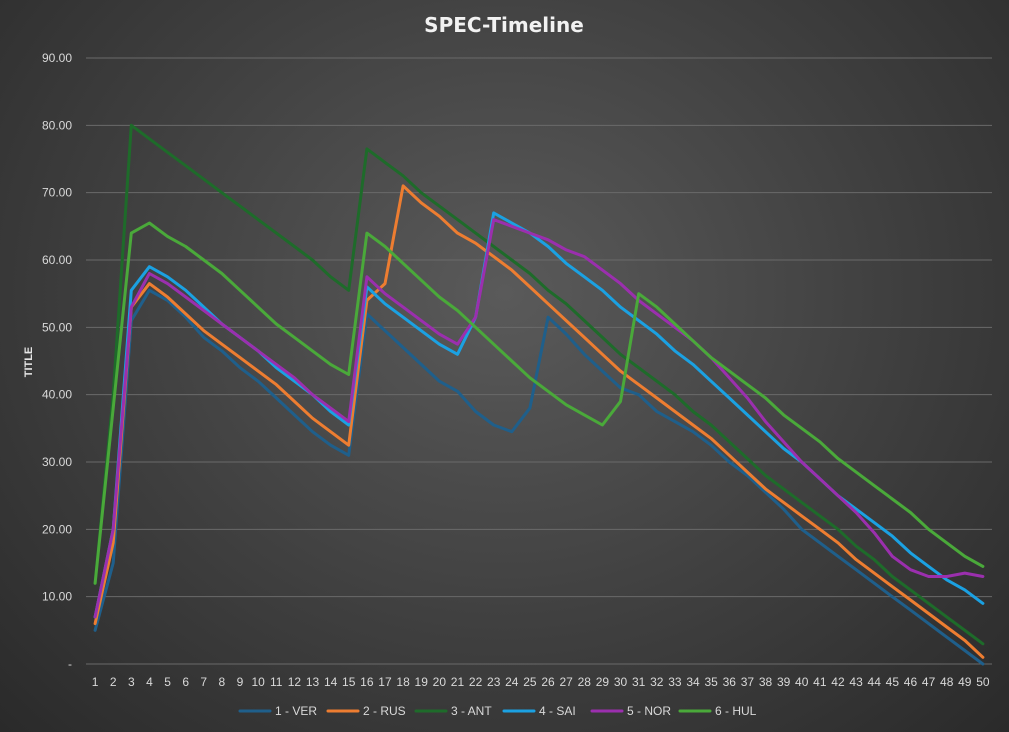 The width and height of the screenshot is (1009, 732). Describe the element at coordinates (349, 682) in the screenshot. I see `x-tick-label: 15` at that location.